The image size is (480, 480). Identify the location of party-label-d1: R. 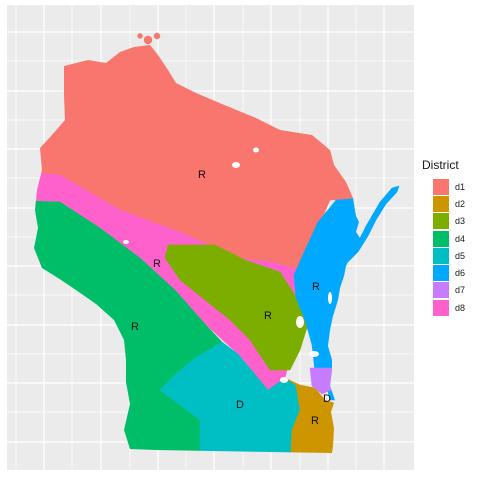
(202, 175).